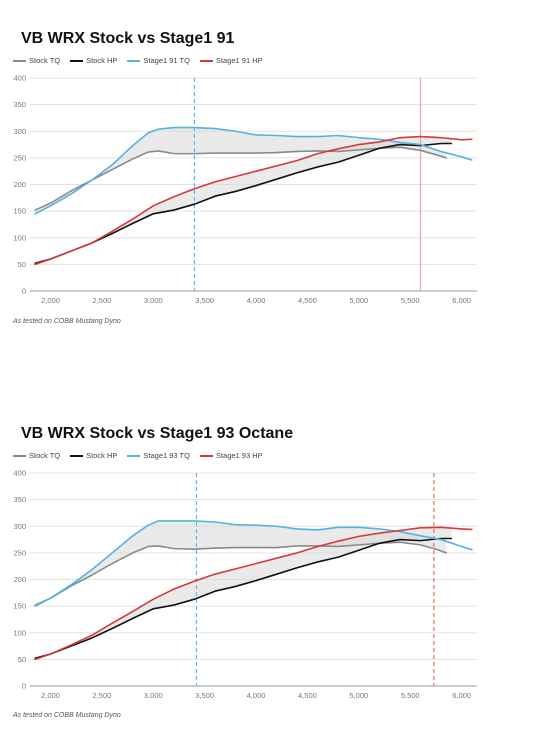  I want to click on legend-label: Stage1 91 TQ, so click(166, 60).